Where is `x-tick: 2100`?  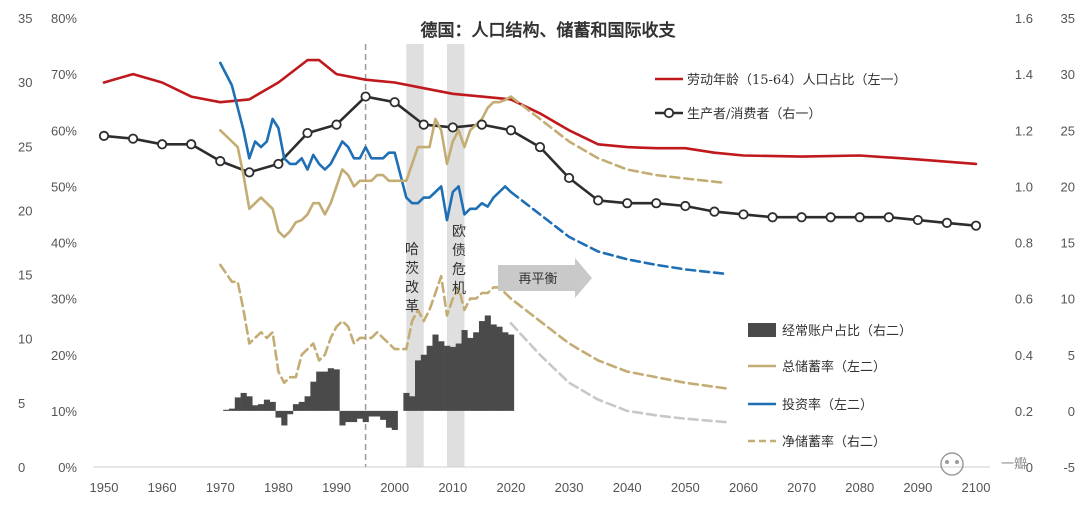
x-tick: 2100 is located at coordinates (976, 487).